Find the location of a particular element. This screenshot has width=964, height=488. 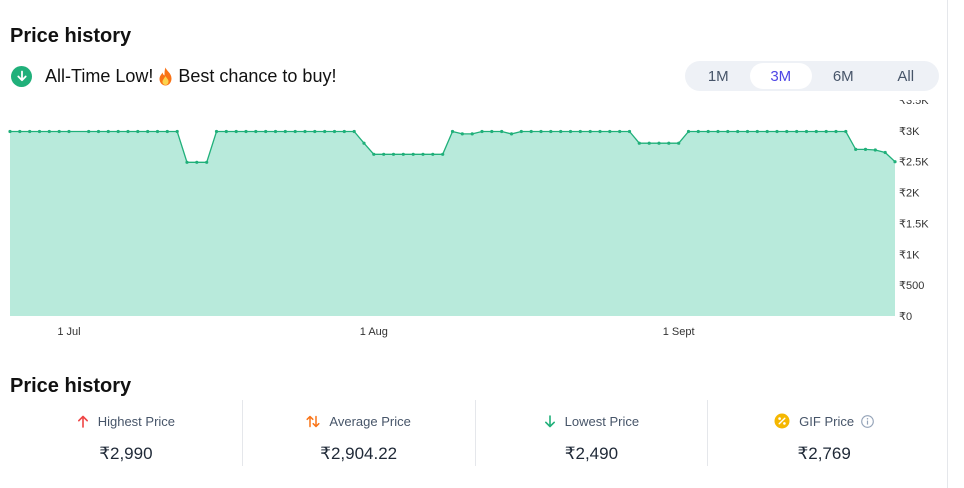

panel-divider is located at coordinates (947, 244).